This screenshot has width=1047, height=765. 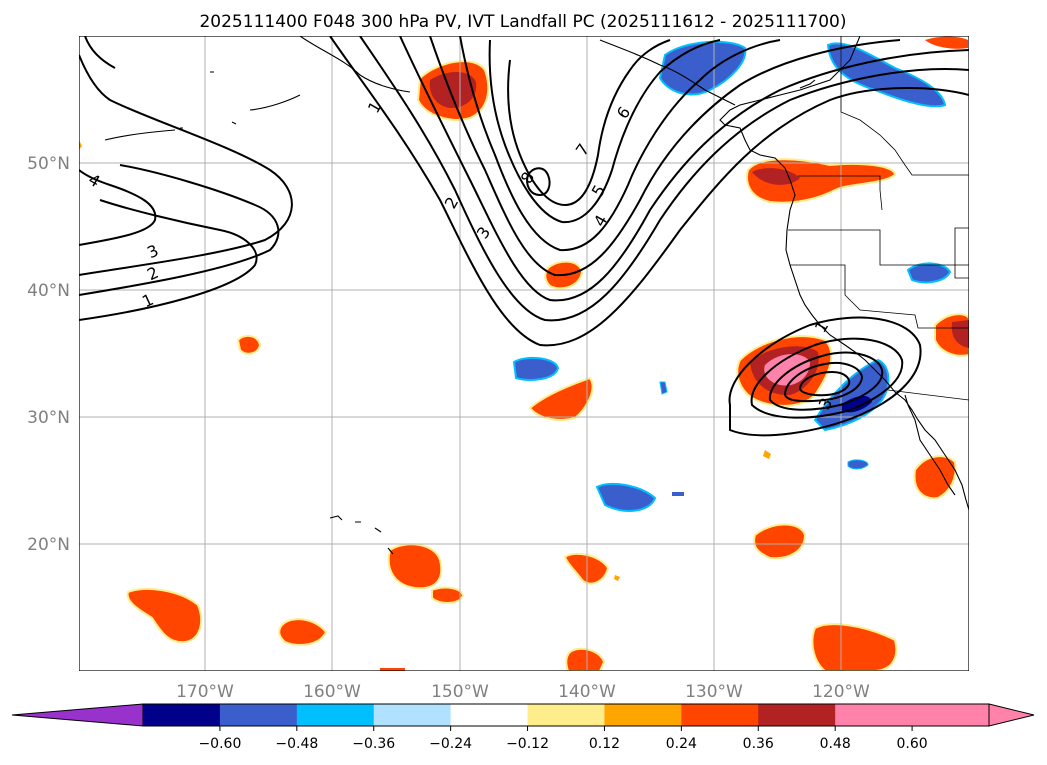 I want to click on colorbar-tick-label: −0.12, so click(x=527, y=744).